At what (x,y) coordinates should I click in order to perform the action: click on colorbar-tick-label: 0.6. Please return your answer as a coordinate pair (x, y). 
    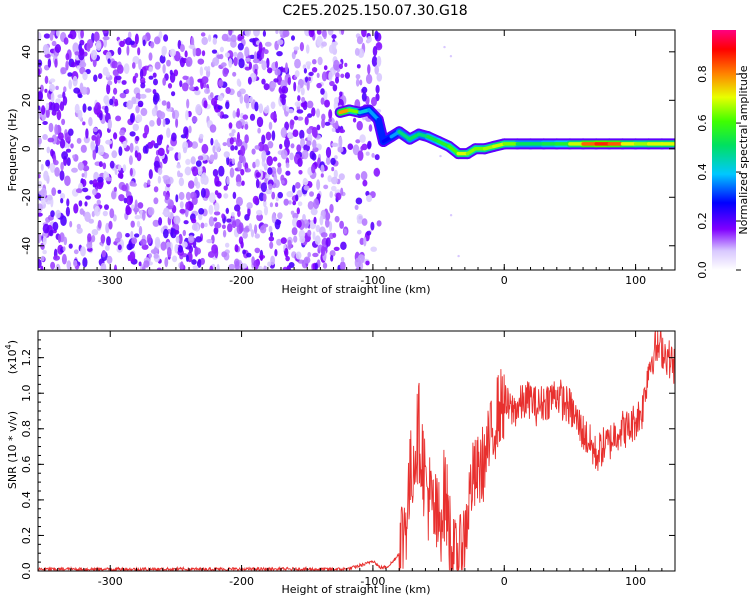
    Looking at the image, I should click on (702, 122).